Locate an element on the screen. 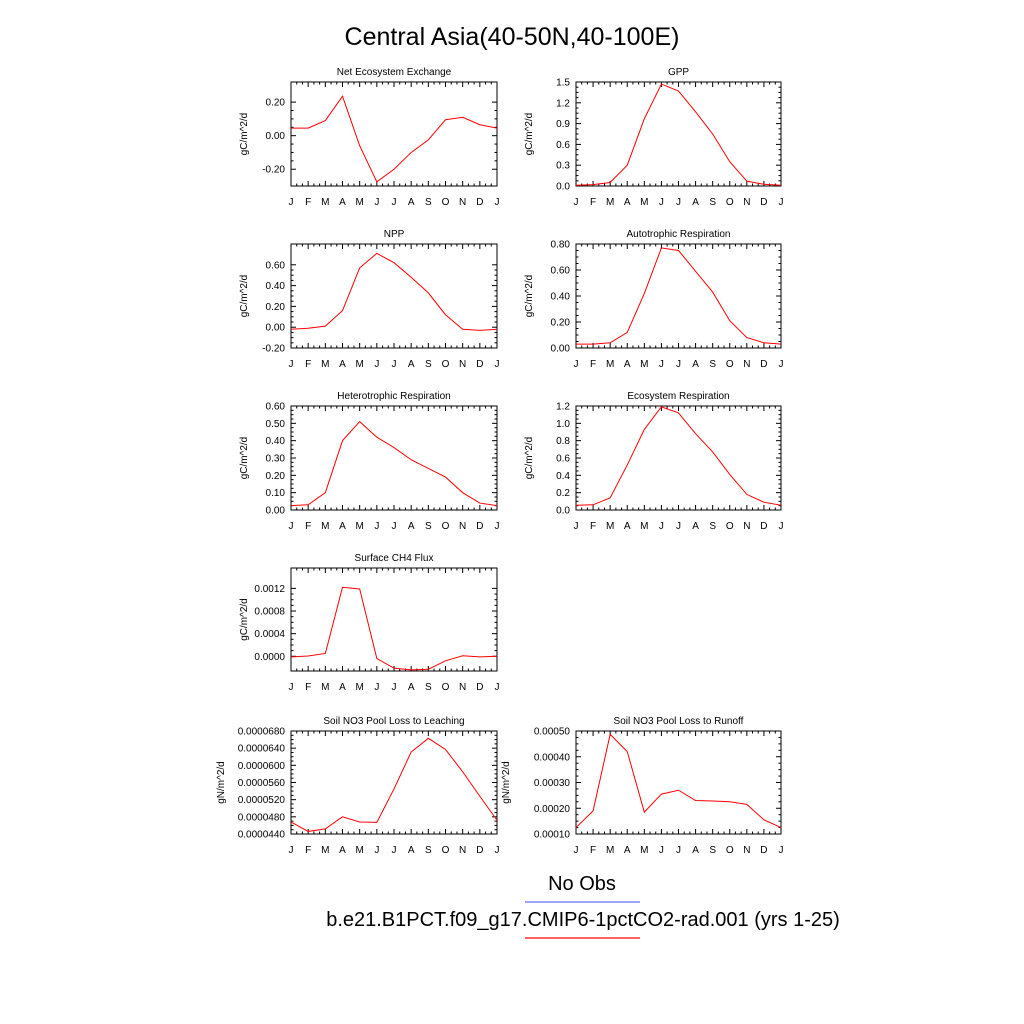  y-tick-label: 0.00040 is located at coordinates (552, 757).